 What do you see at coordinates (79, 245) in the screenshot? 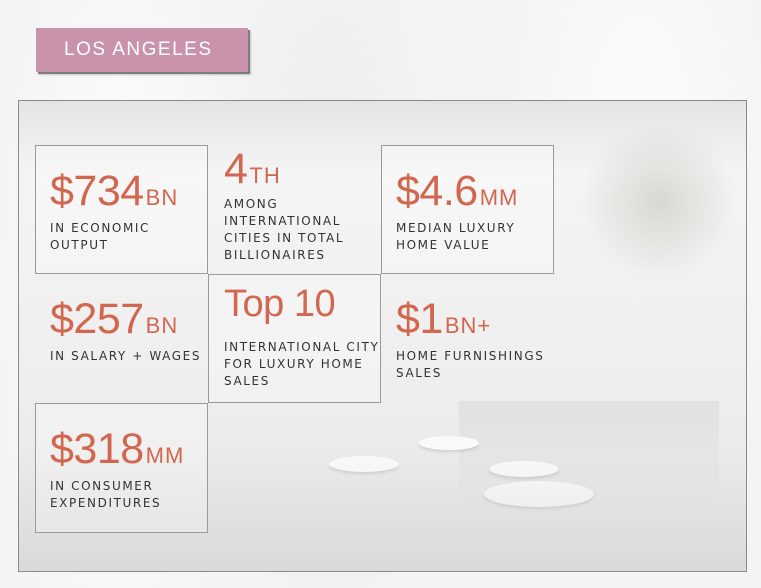
I see `stat-label-line: OUTPUT` at bounding box center [79, 245].